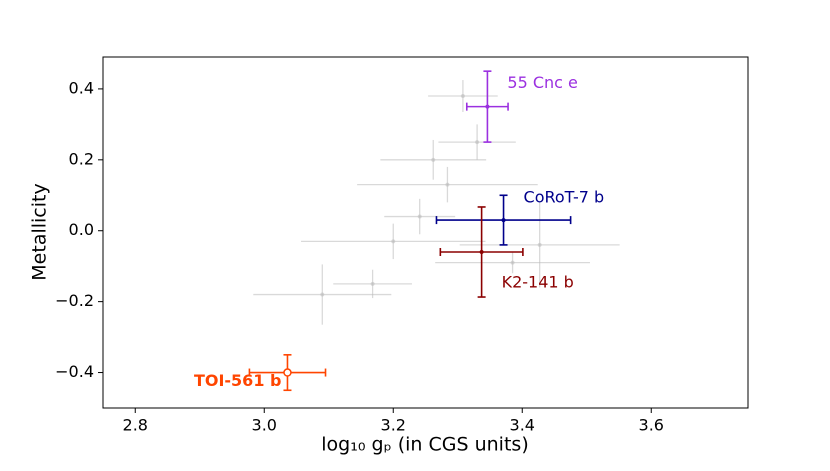  Describe the element at coordinates (74, 300) in the screenshot. I see `y-tick-label: −0.2` at that location.